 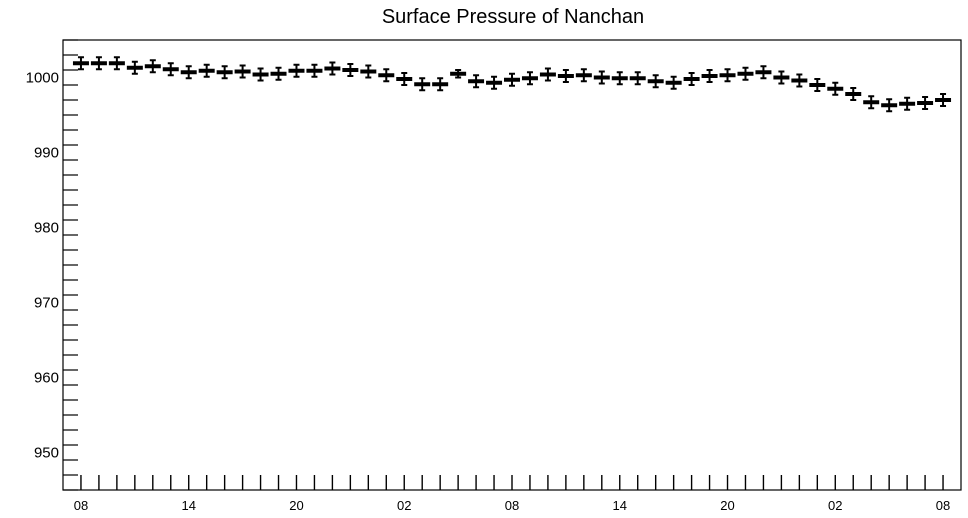 I want to click on y-tick-label: 980, so click(x=46, y=228).